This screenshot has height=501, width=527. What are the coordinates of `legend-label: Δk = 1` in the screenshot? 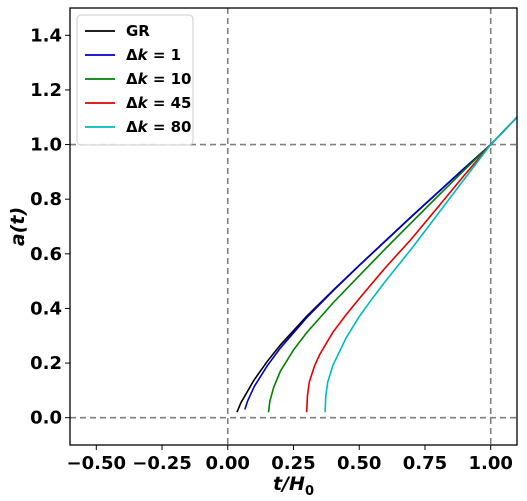 It's located at (153, 55).